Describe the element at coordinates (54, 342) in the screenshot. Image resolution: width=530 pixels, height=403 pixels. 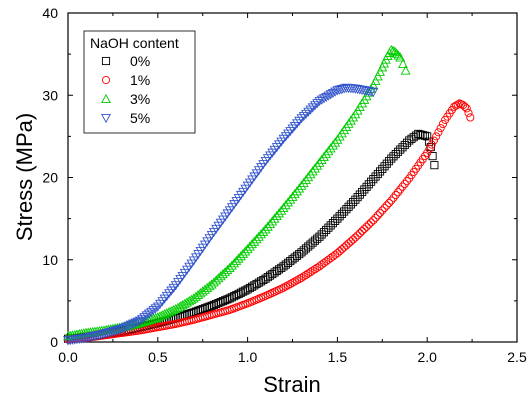
I see `y-tick-label: 0` at that location.